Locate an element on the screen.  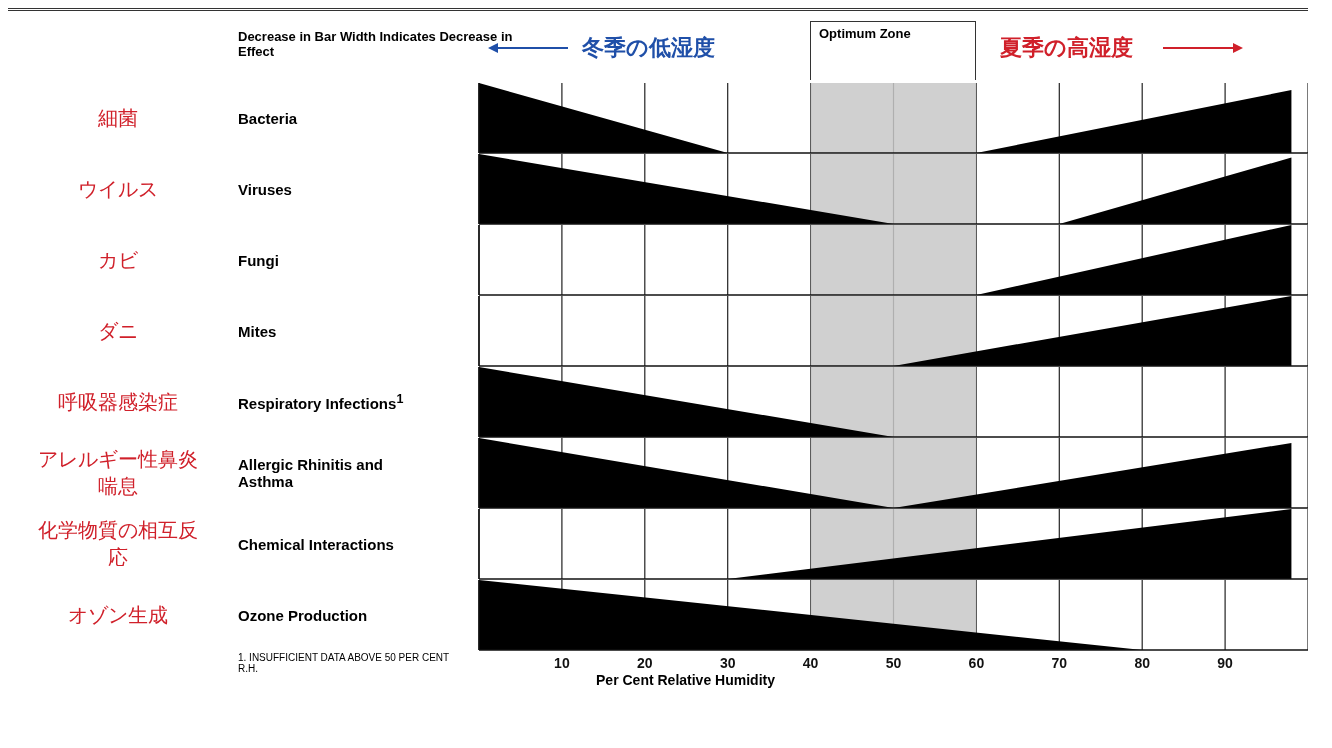
y-axis-title: Bacteria is located at coordinates (268, 118).